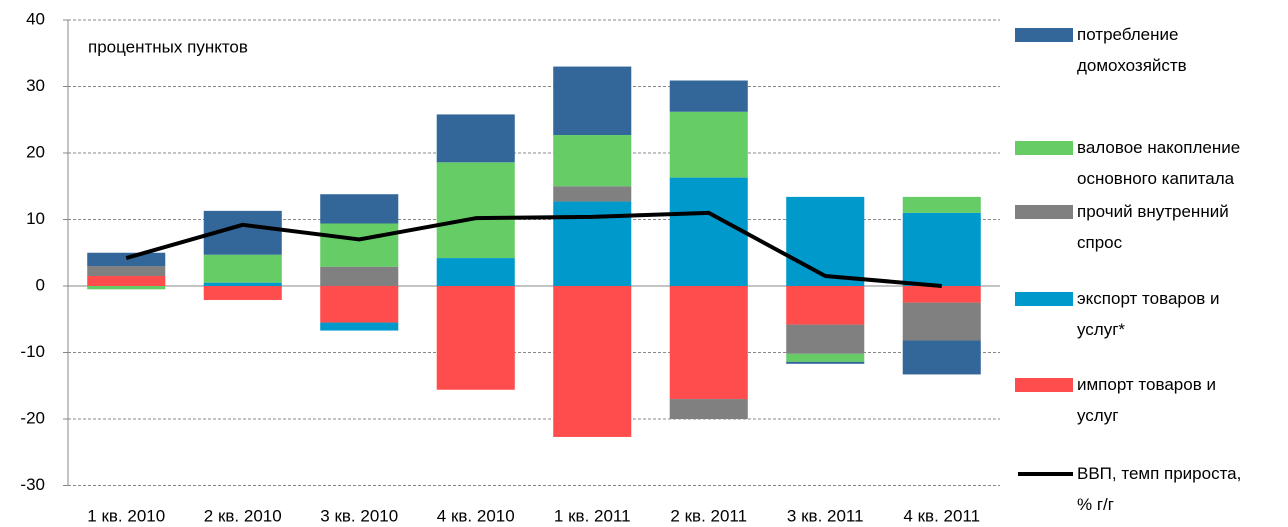  I want to click on x-tick-label: 1 кв. 2010, so click(126, 515).